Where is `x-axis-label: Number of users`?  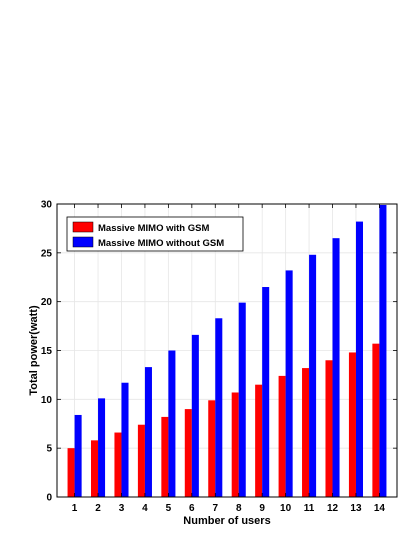
x-axis-label: Number of users is located at coordinates (226, 521).